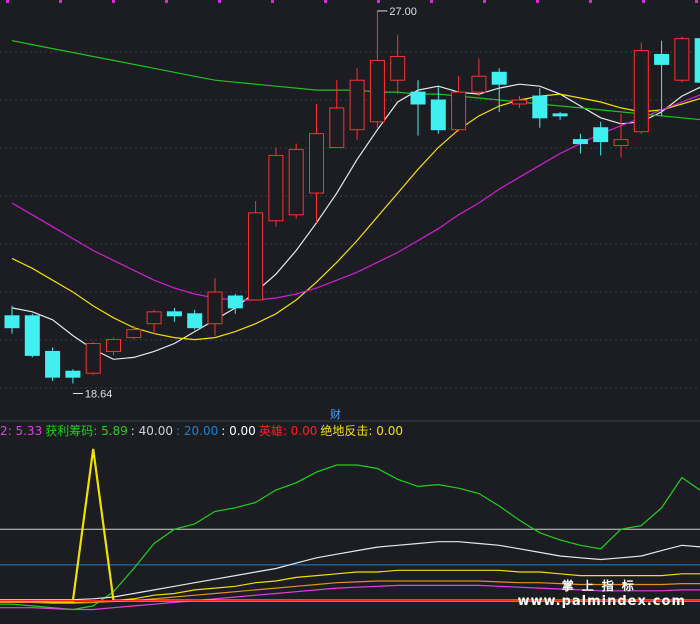 This screenshot has width=700, height=624. I want to click on legend-entry: 绝地反击: 0.00, so click(361, 431).